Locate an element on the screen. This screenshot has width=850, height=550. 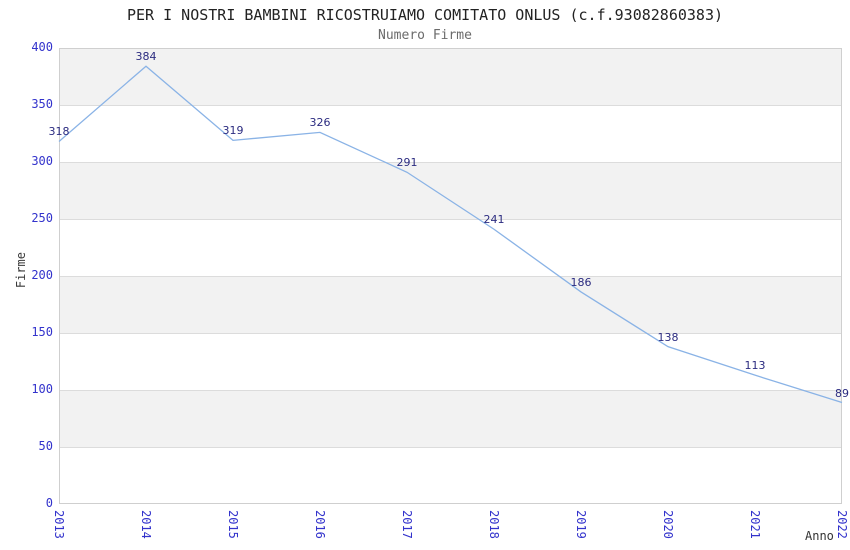
x-tick-label: 2017 is located at coordinates (407, 524).